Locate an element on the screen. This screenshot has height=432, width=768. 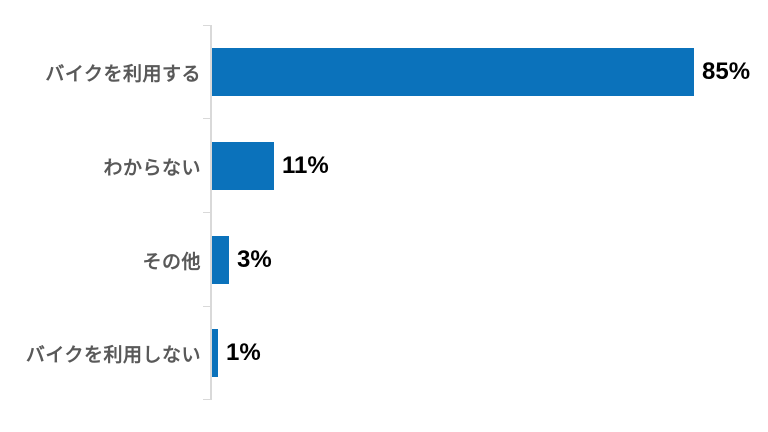
category-label: バイクを利用する is located at coordinates (123, 74).